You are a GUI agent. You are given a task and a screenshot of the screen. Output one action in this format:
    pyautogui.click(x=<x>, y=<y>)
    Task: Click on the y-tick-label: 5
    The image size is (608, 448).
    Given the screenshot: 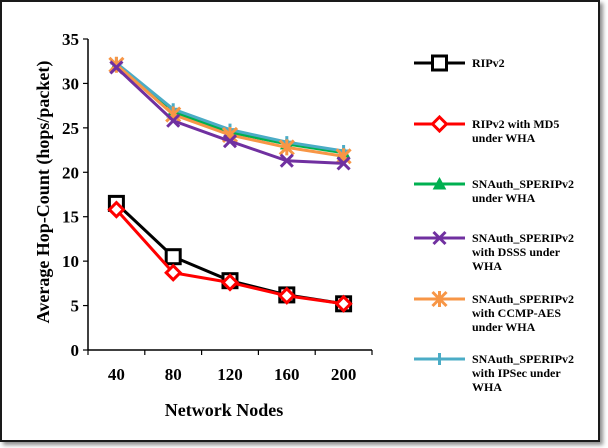 What is the action you would take?
    pyautogui.click(x=75, y=306)
    